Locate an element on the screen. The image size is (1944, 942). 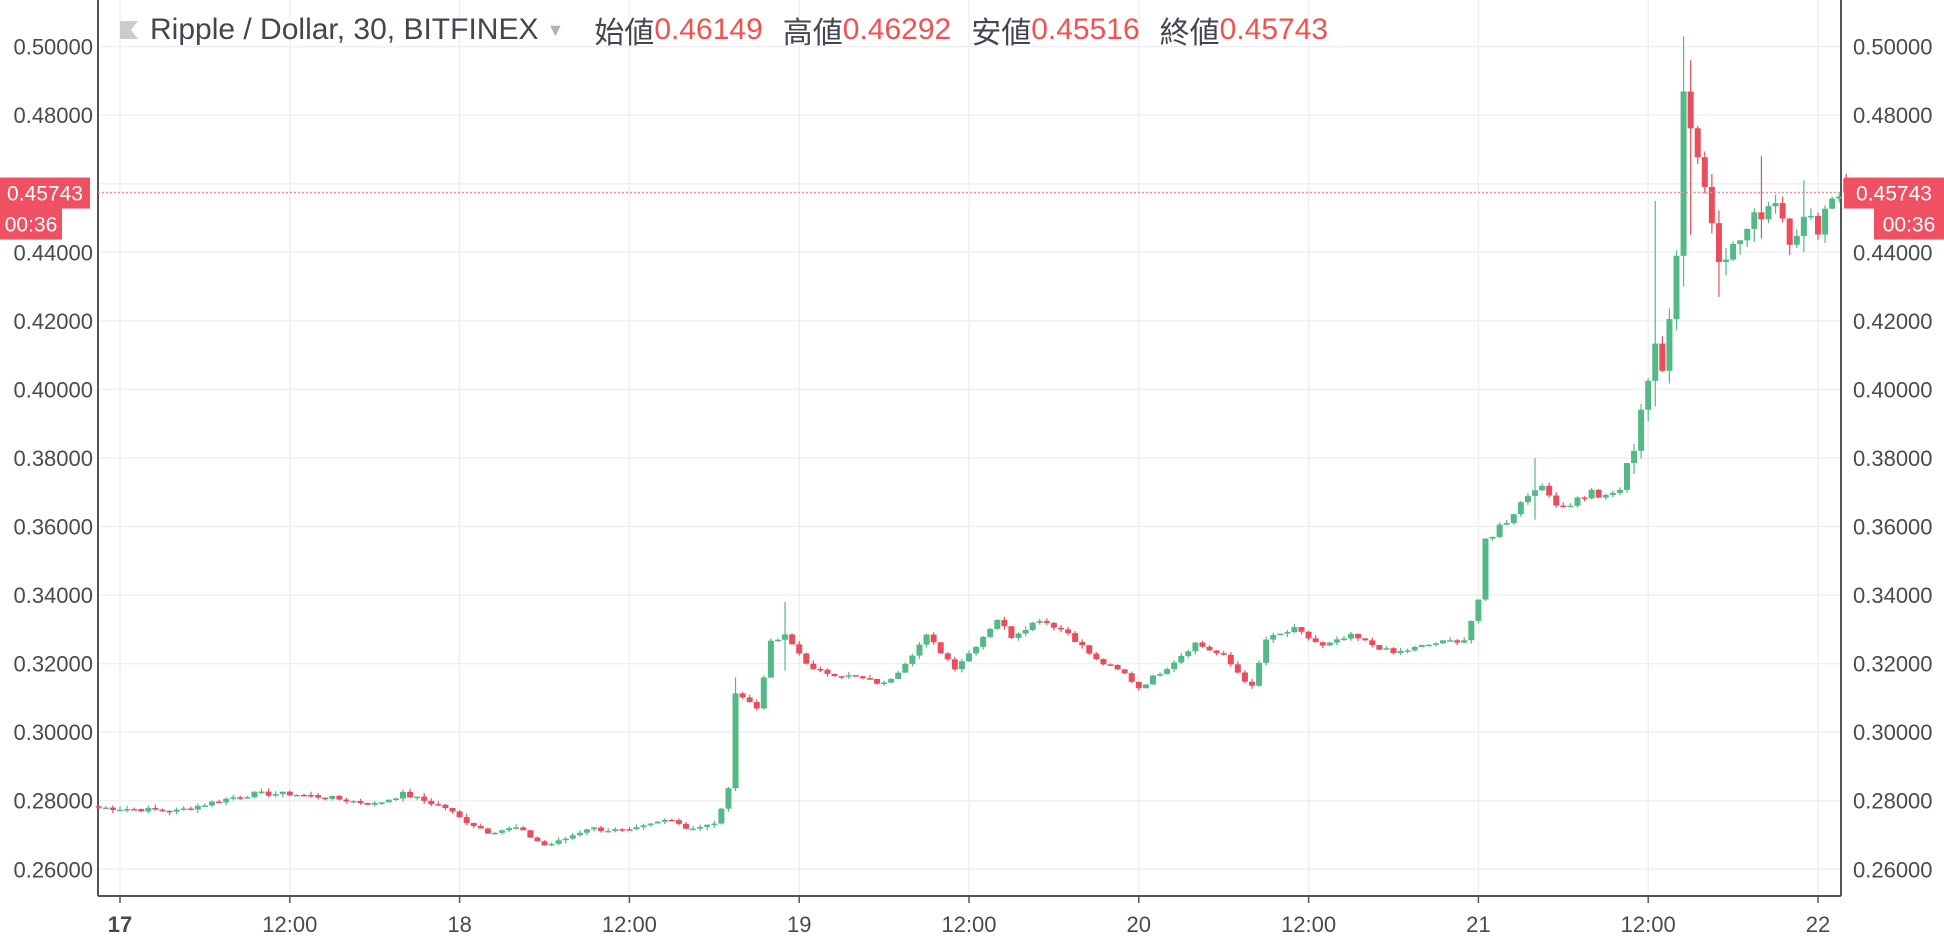
y-tick-label-right: 0.36000 is located at coordinates (1893, 526).